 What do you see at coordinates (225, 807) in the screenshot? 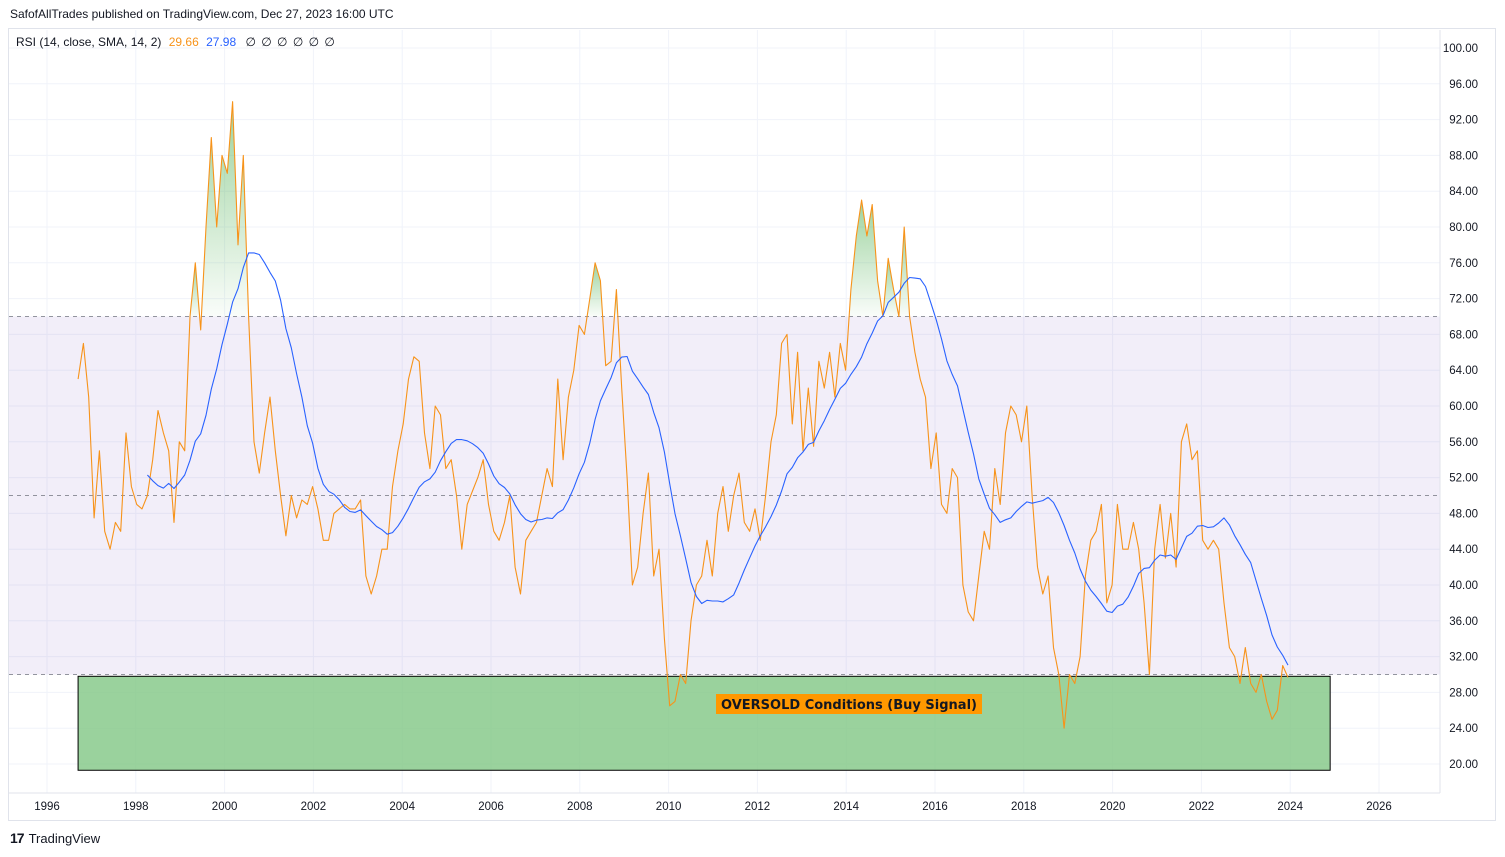
I see `x-tick-label: 2000` at bounding box center [225, 807].